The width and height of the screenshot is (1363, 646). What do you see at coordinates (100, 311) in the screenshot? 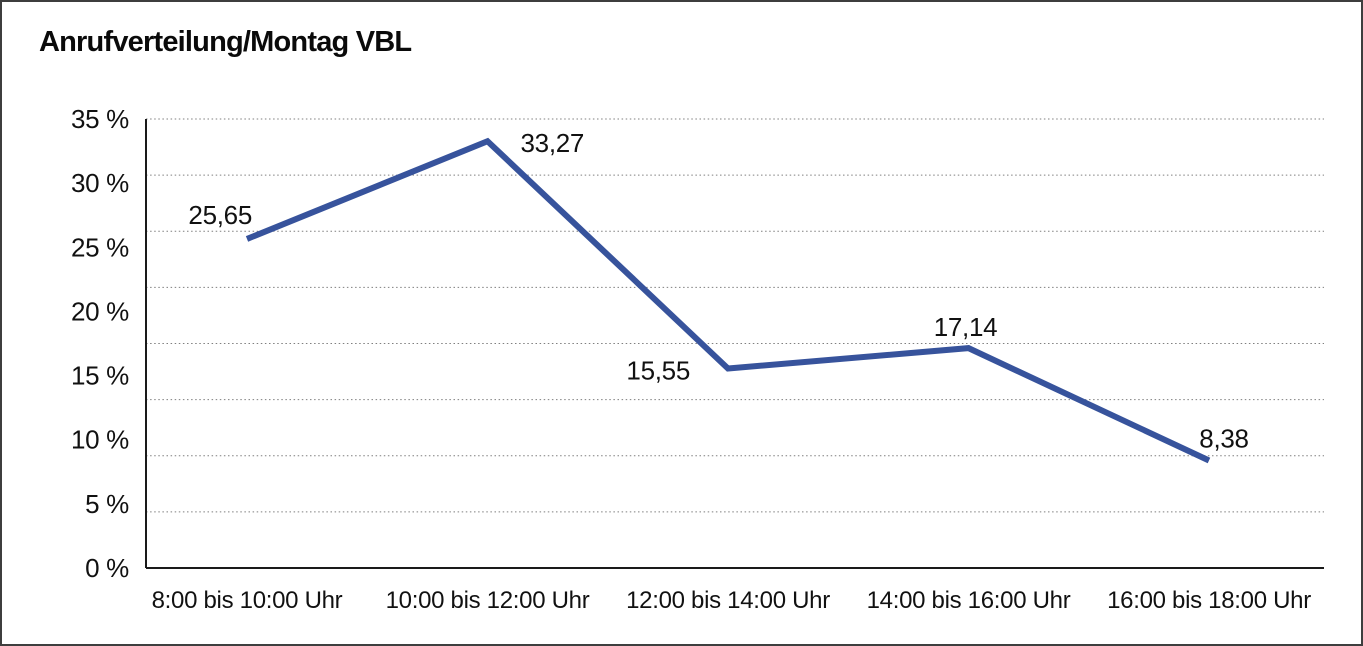
I see `y-axis-label: 20 %` at bounding box center [100, 311].